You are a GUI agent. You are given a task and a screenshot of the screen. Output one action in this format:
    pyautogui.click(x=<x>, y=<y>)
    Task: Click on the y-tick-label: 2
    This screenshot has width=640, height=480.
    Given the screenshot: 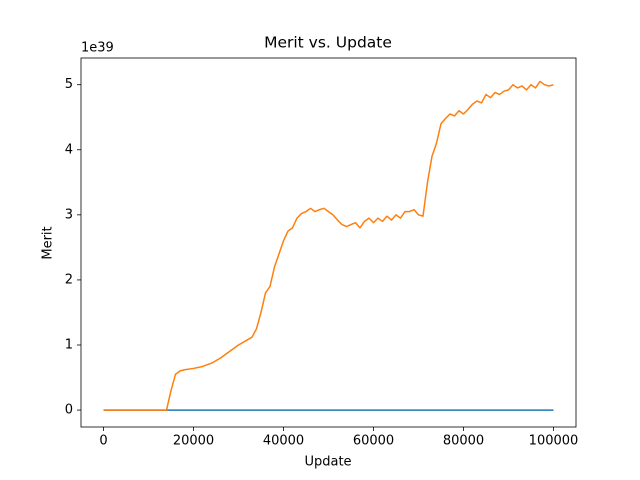 What is the action you would take?
    pyautogui.click(x=69, y=279)
    